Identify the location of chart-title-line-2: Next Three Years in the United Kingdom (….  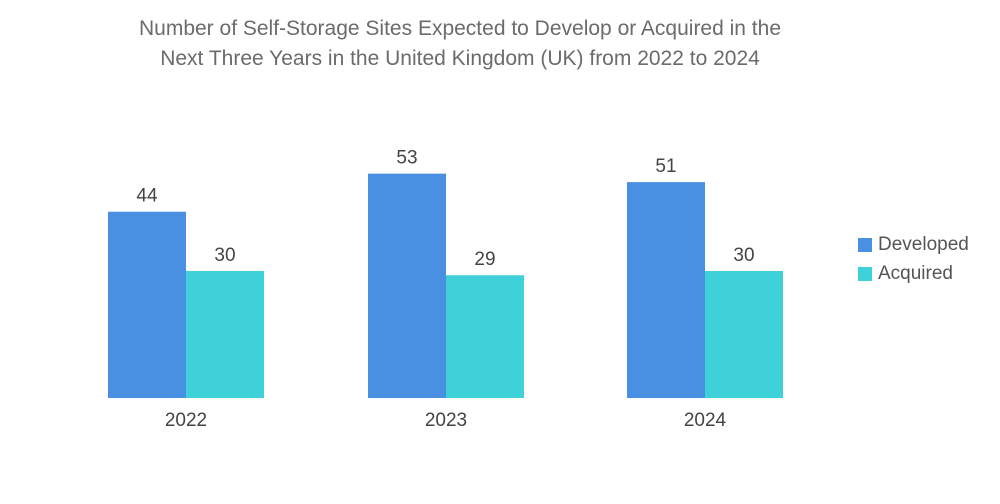
(460, 58).